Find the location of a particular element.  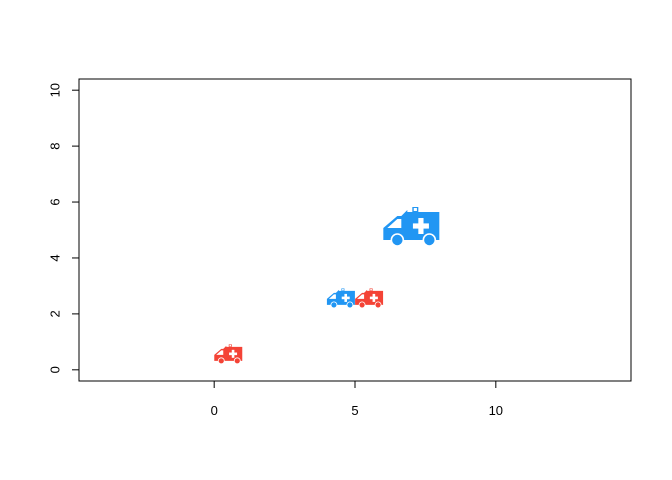

x-tick-label: 0 is located at coordinates (214, 410).